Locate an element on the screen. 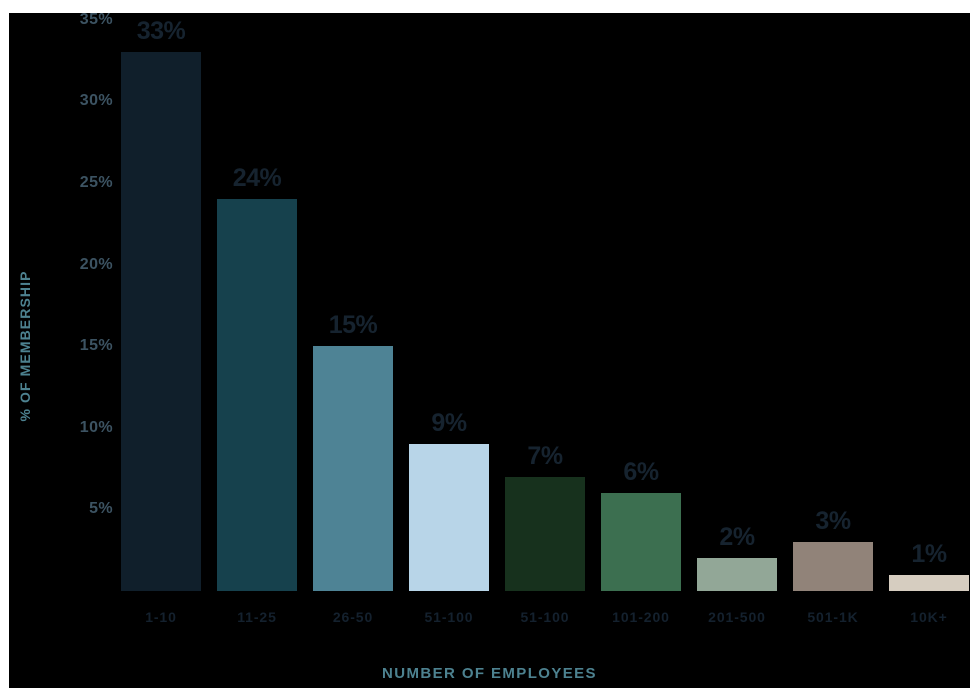 The height and width of the screenshot is (688, 970). y-axis-tick-label: 15% is located at coordinates (96, 346).